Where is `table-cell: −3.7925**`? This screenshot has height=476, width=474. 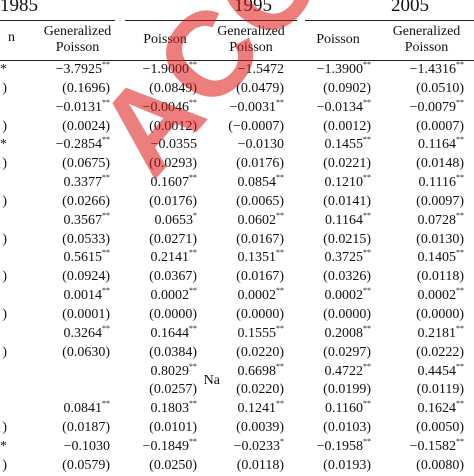
table-cell: −3.7925** is located at coordinates (82, 69).